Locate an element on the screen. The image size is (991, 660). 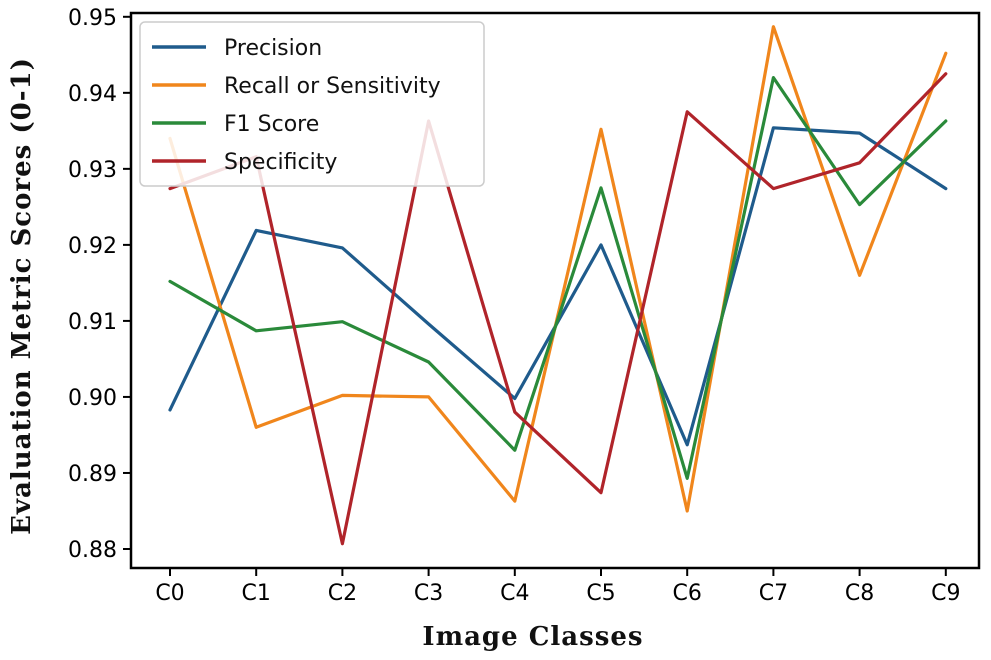
x-tick-label: C9 is located at coordinates (945, 593).